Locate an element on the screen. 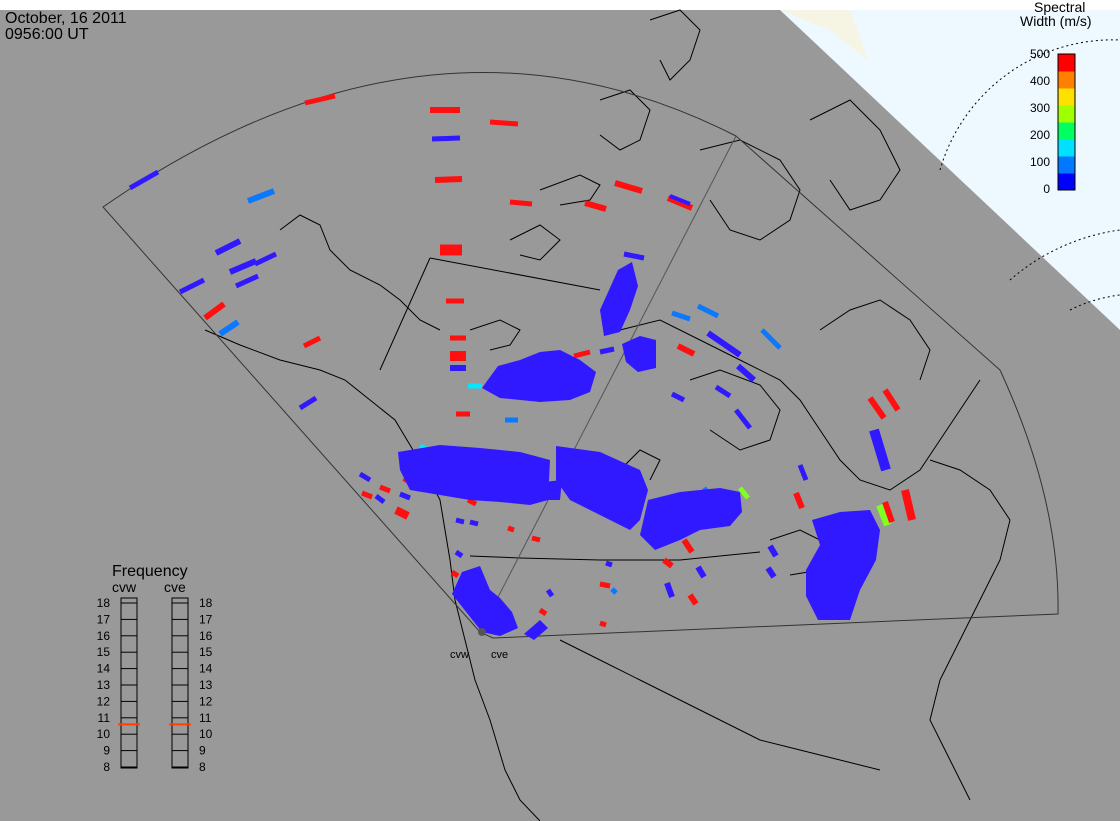  frequency-bar-cve is located at coordinates (180, 683).